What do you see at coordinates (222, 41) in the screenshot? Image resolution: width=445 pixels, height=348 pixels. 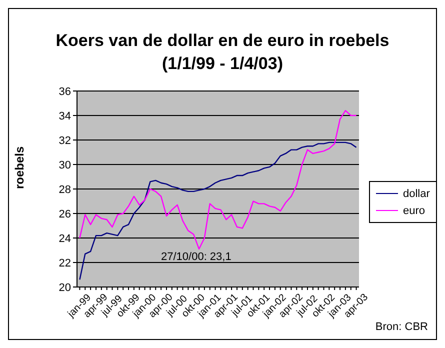 I see `chart-title: Koers van de dollar en de euro in roebels` at bounding box center [222, 41].